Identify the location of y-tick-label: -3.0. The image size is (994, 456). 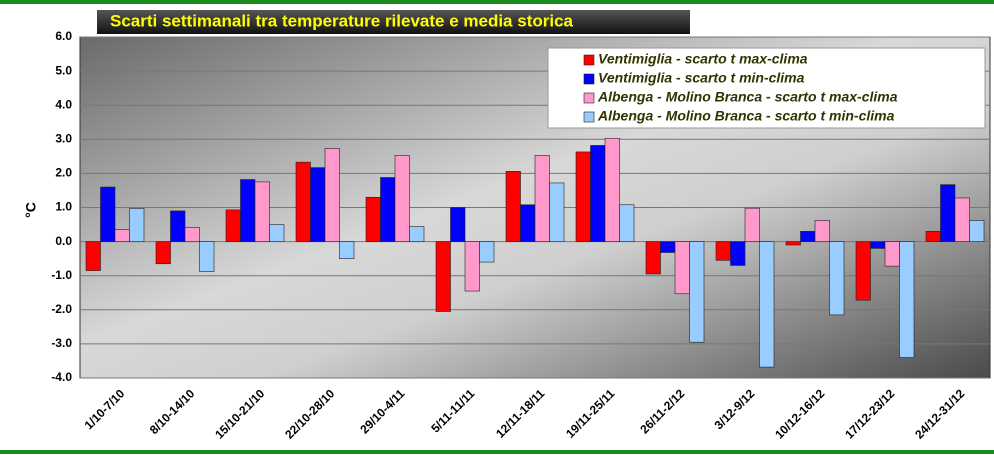
(61, 343).